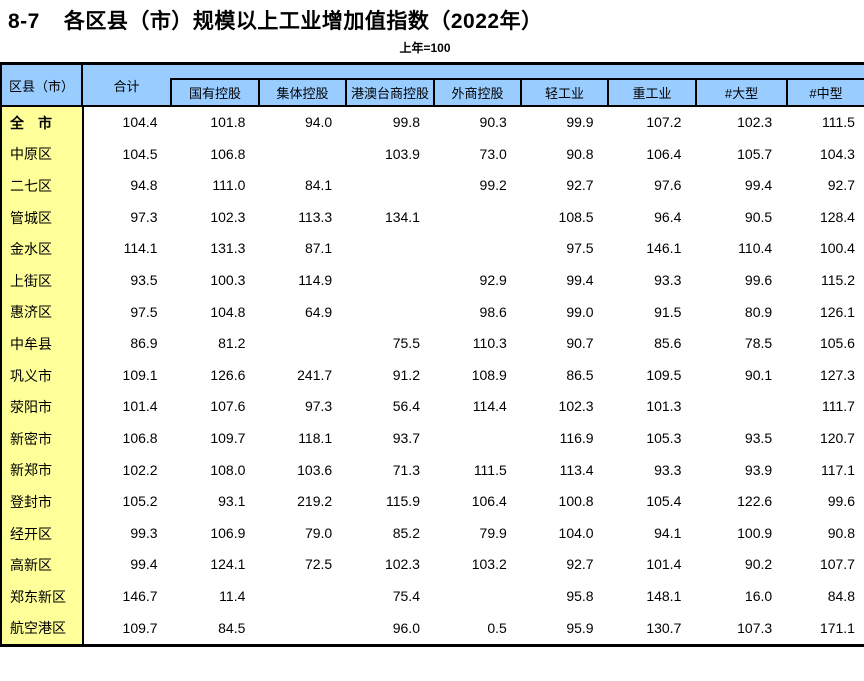 This screenshot has width=864, height=681. I want to click on col-header-state-owned: 国有控股, so click(214, 91).